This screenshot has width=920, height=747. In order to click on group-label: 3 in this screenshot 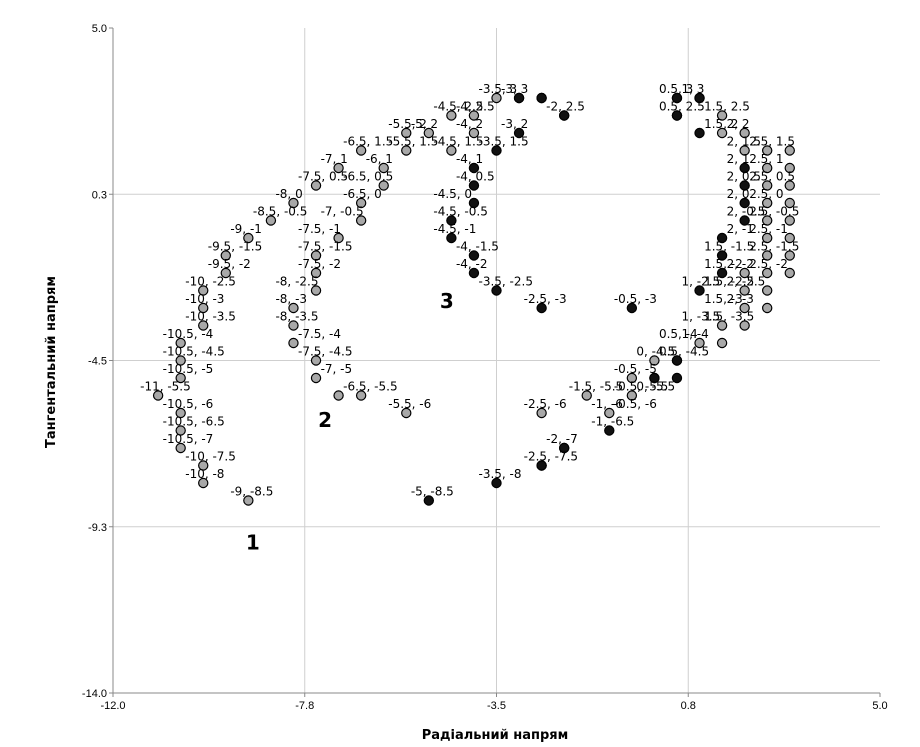, I will do `click(447, 301)`.